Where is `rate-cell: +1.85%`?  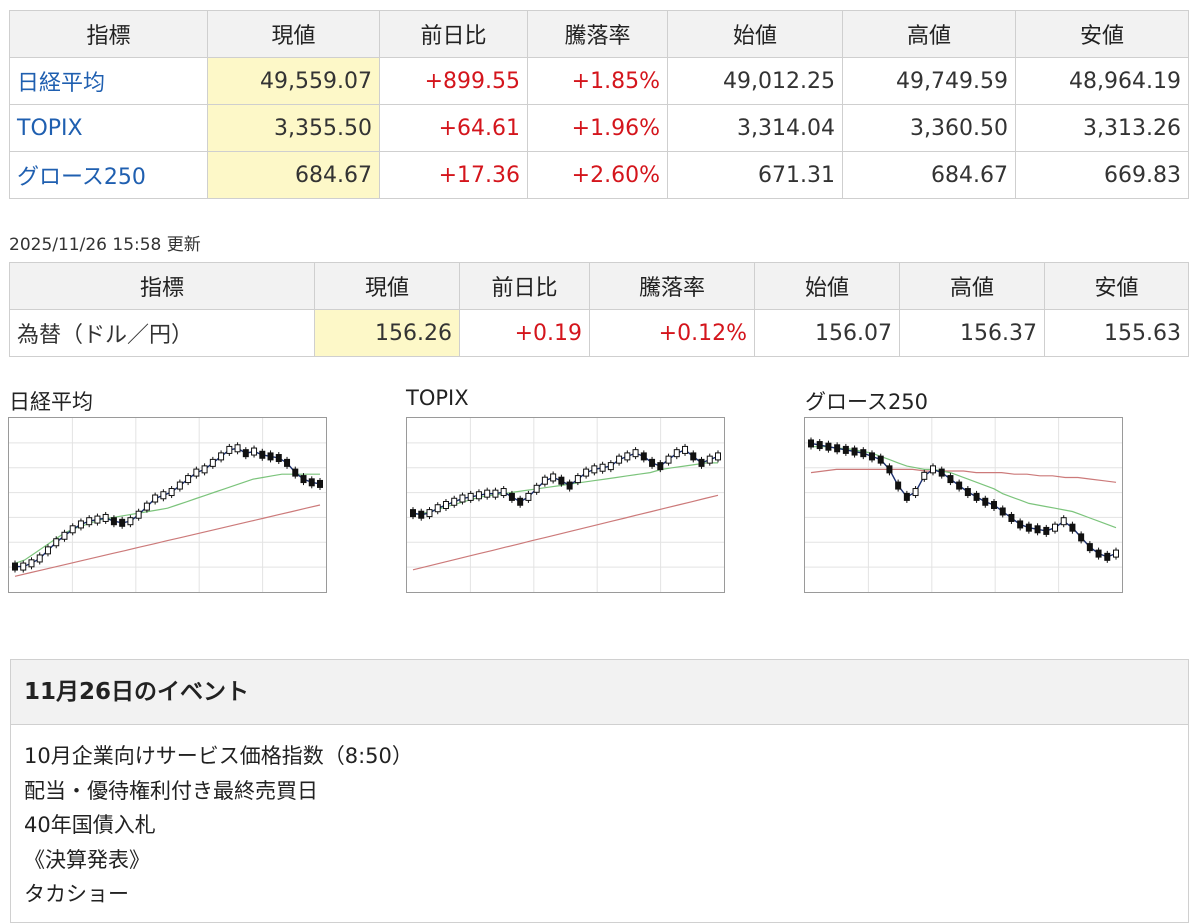
rate-cell: +1.85% is located at coordinates (597, 81).